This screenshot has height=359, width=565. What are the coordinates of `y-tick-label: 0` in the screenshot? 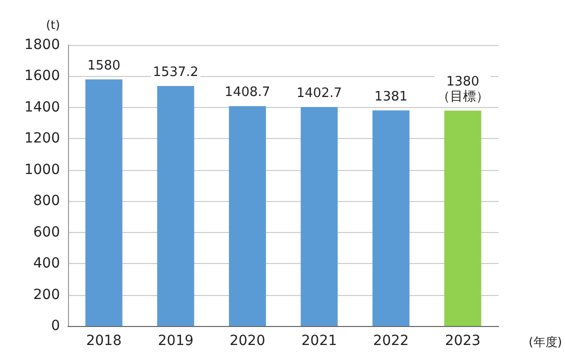 It's located at (55, 326).